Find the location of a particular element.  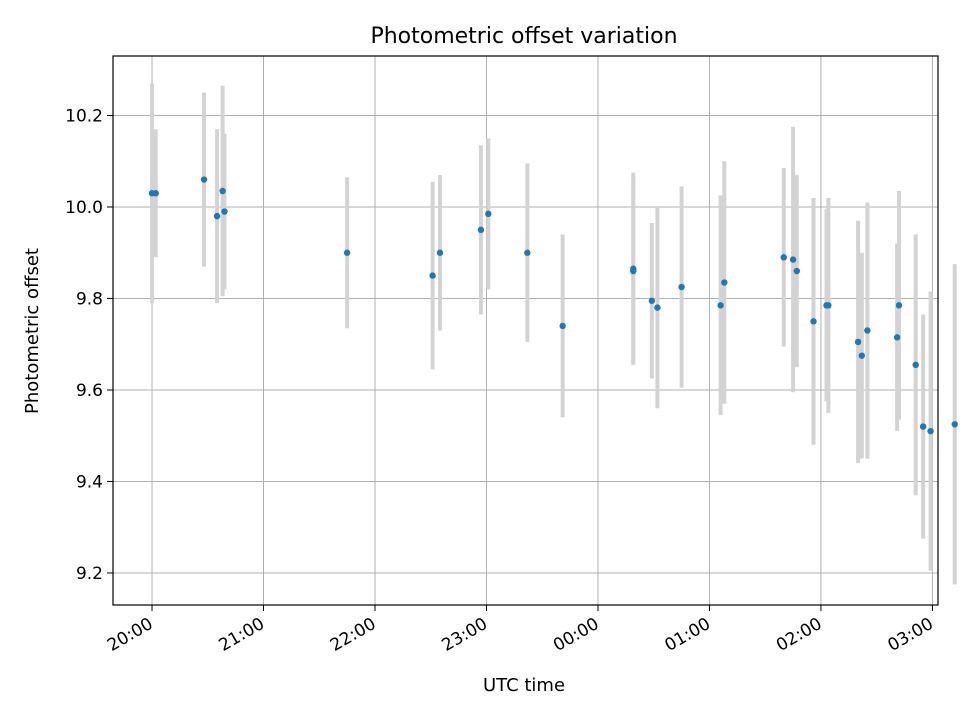

x-tick-label: 23:00 is located at coordinates (465, 635).